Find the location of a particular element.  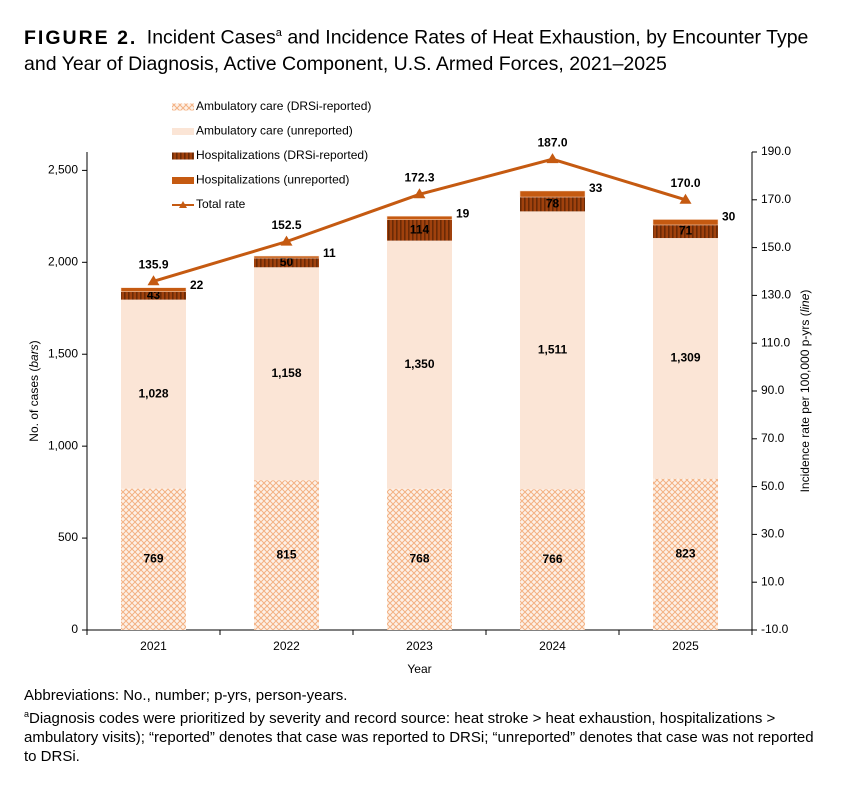

data-label: 768 is located at coordinates (419, 559).